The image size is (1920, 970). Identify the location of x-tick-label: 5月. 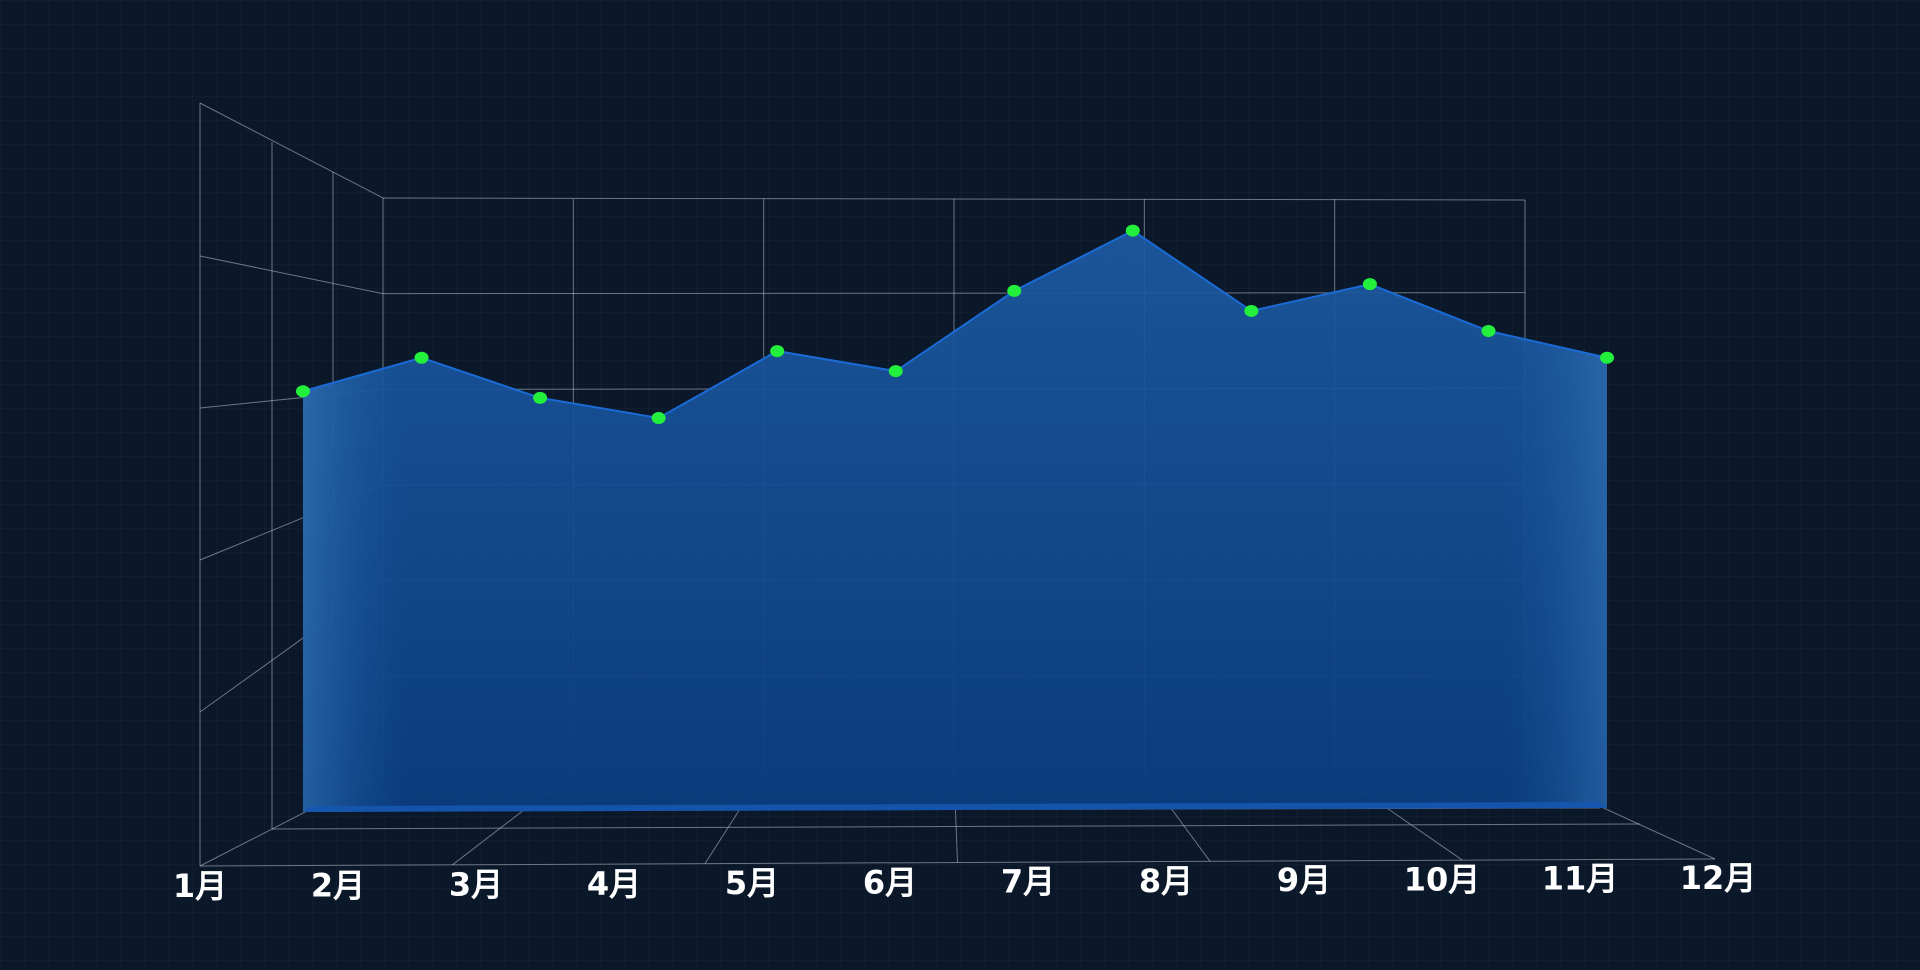
(752, 883).